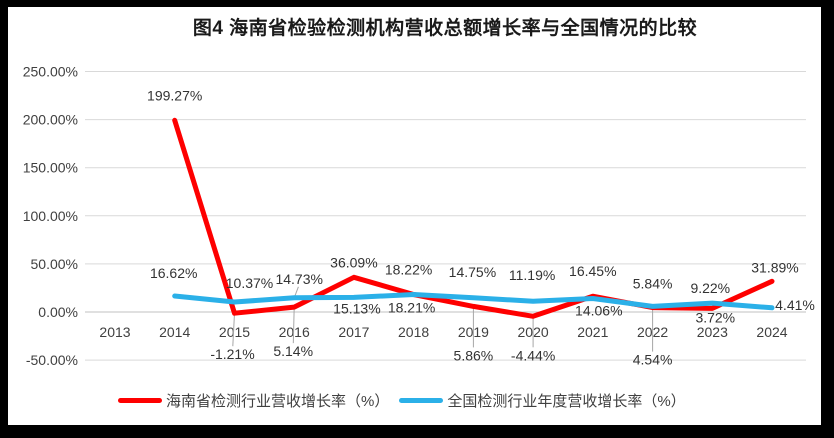  I want to click on x-tick-label: 2015, so click(234, 332).